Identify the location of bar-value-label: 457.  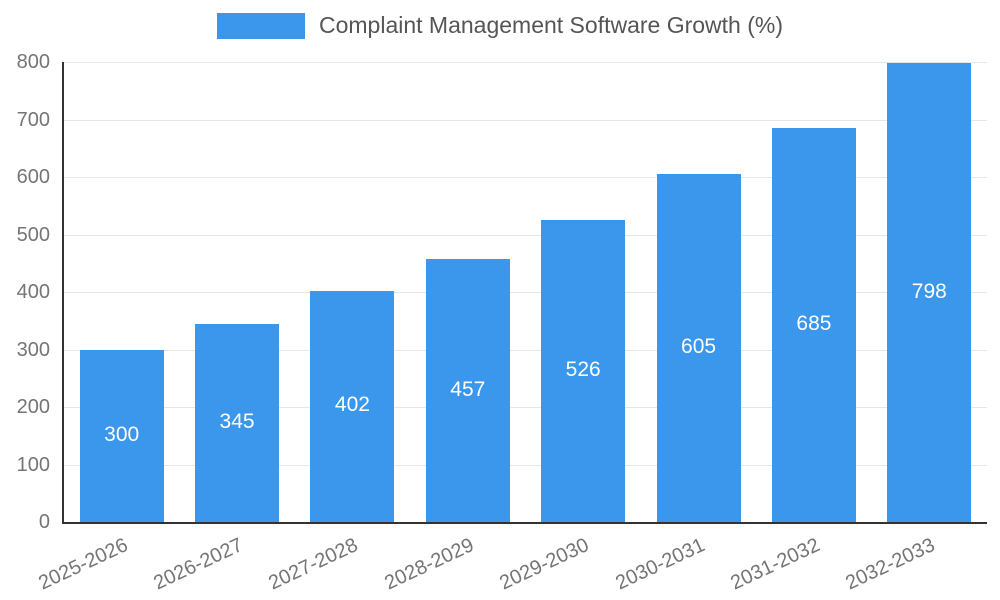
(468, 389).